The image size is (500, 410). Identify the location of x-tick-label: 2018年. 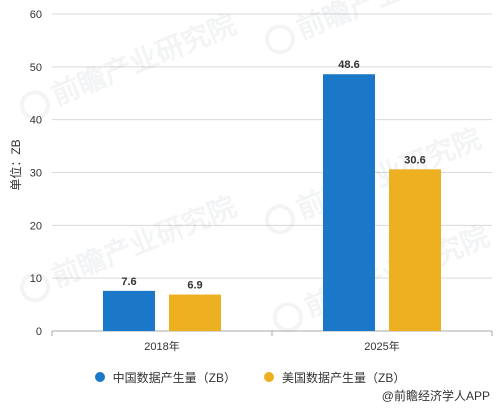
(161, 346).